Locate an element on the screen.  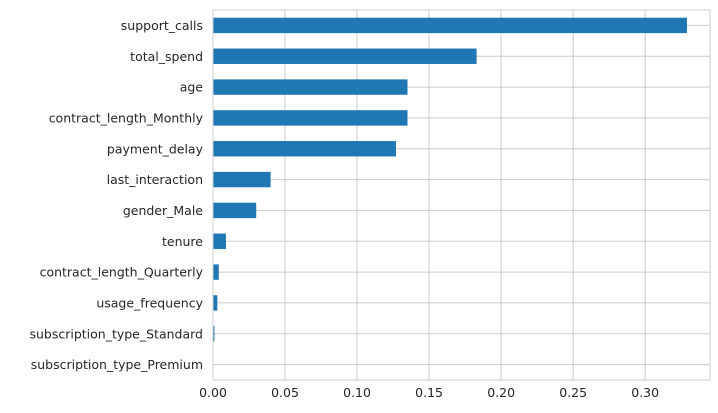
bar-usage-frequency is located at coordinates (215, 303).